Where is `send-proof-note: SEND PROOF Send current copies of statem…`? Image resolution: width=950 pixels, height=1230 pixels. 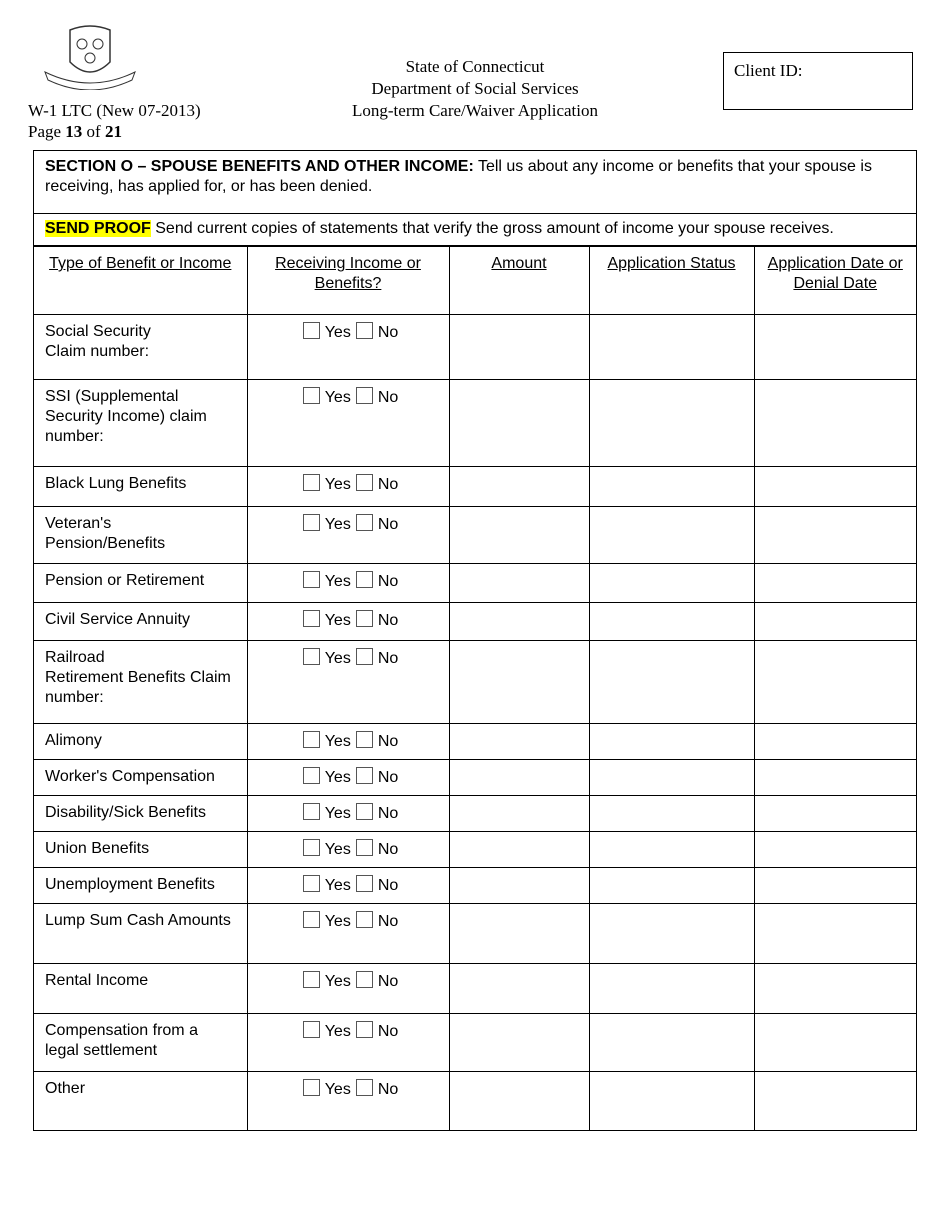
send-proof-note: SEND PROOF Send current copies of statem… is located at coordinates (475, 230).